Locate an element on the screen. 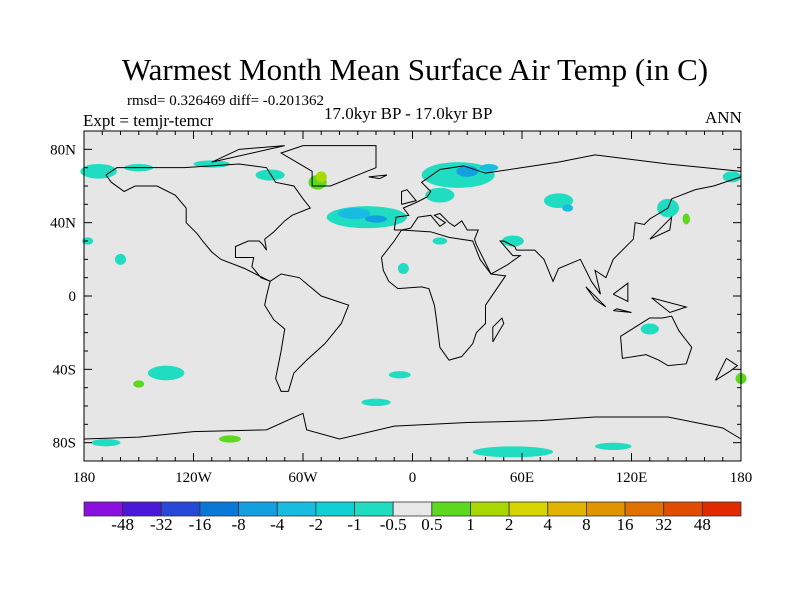  colorbar-label: -8 is located at coordinates (238, 524).